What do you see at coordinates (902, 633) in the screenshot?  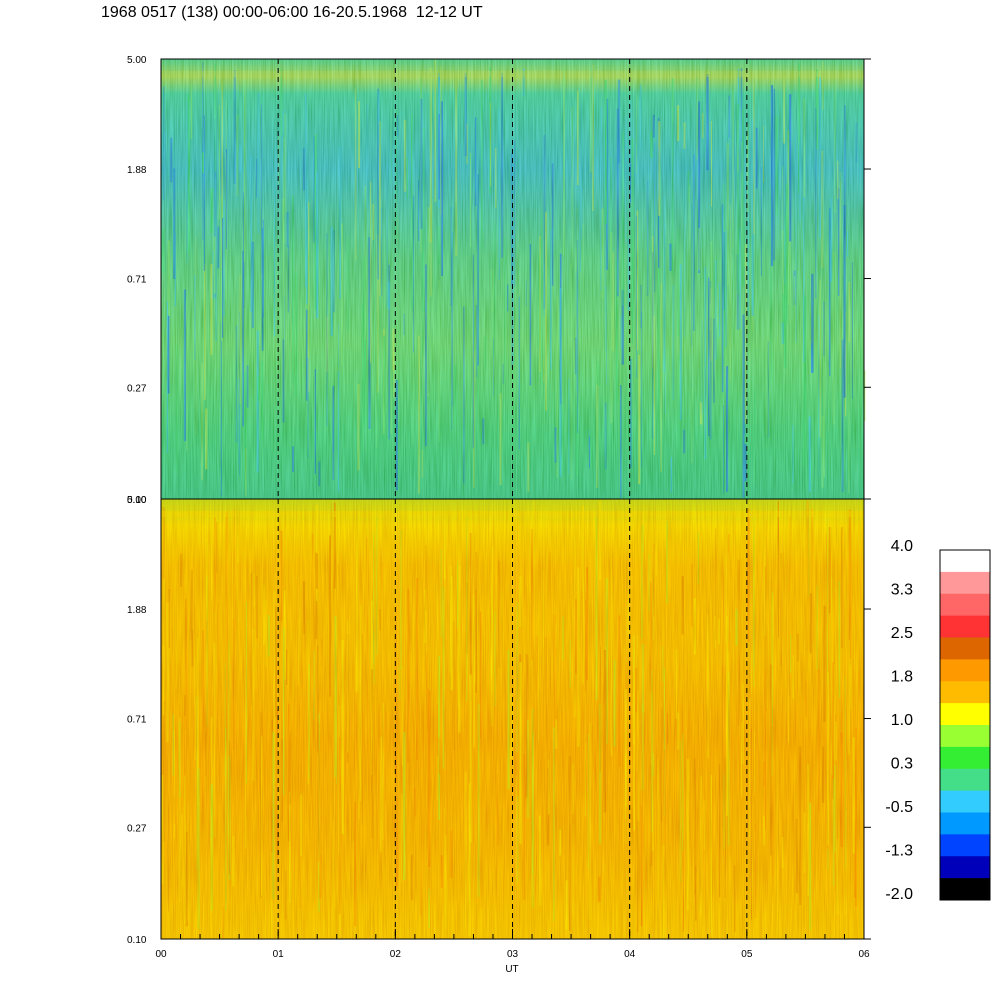 I see `colorbar-label: 2.5` at bounding box center [902, 633].